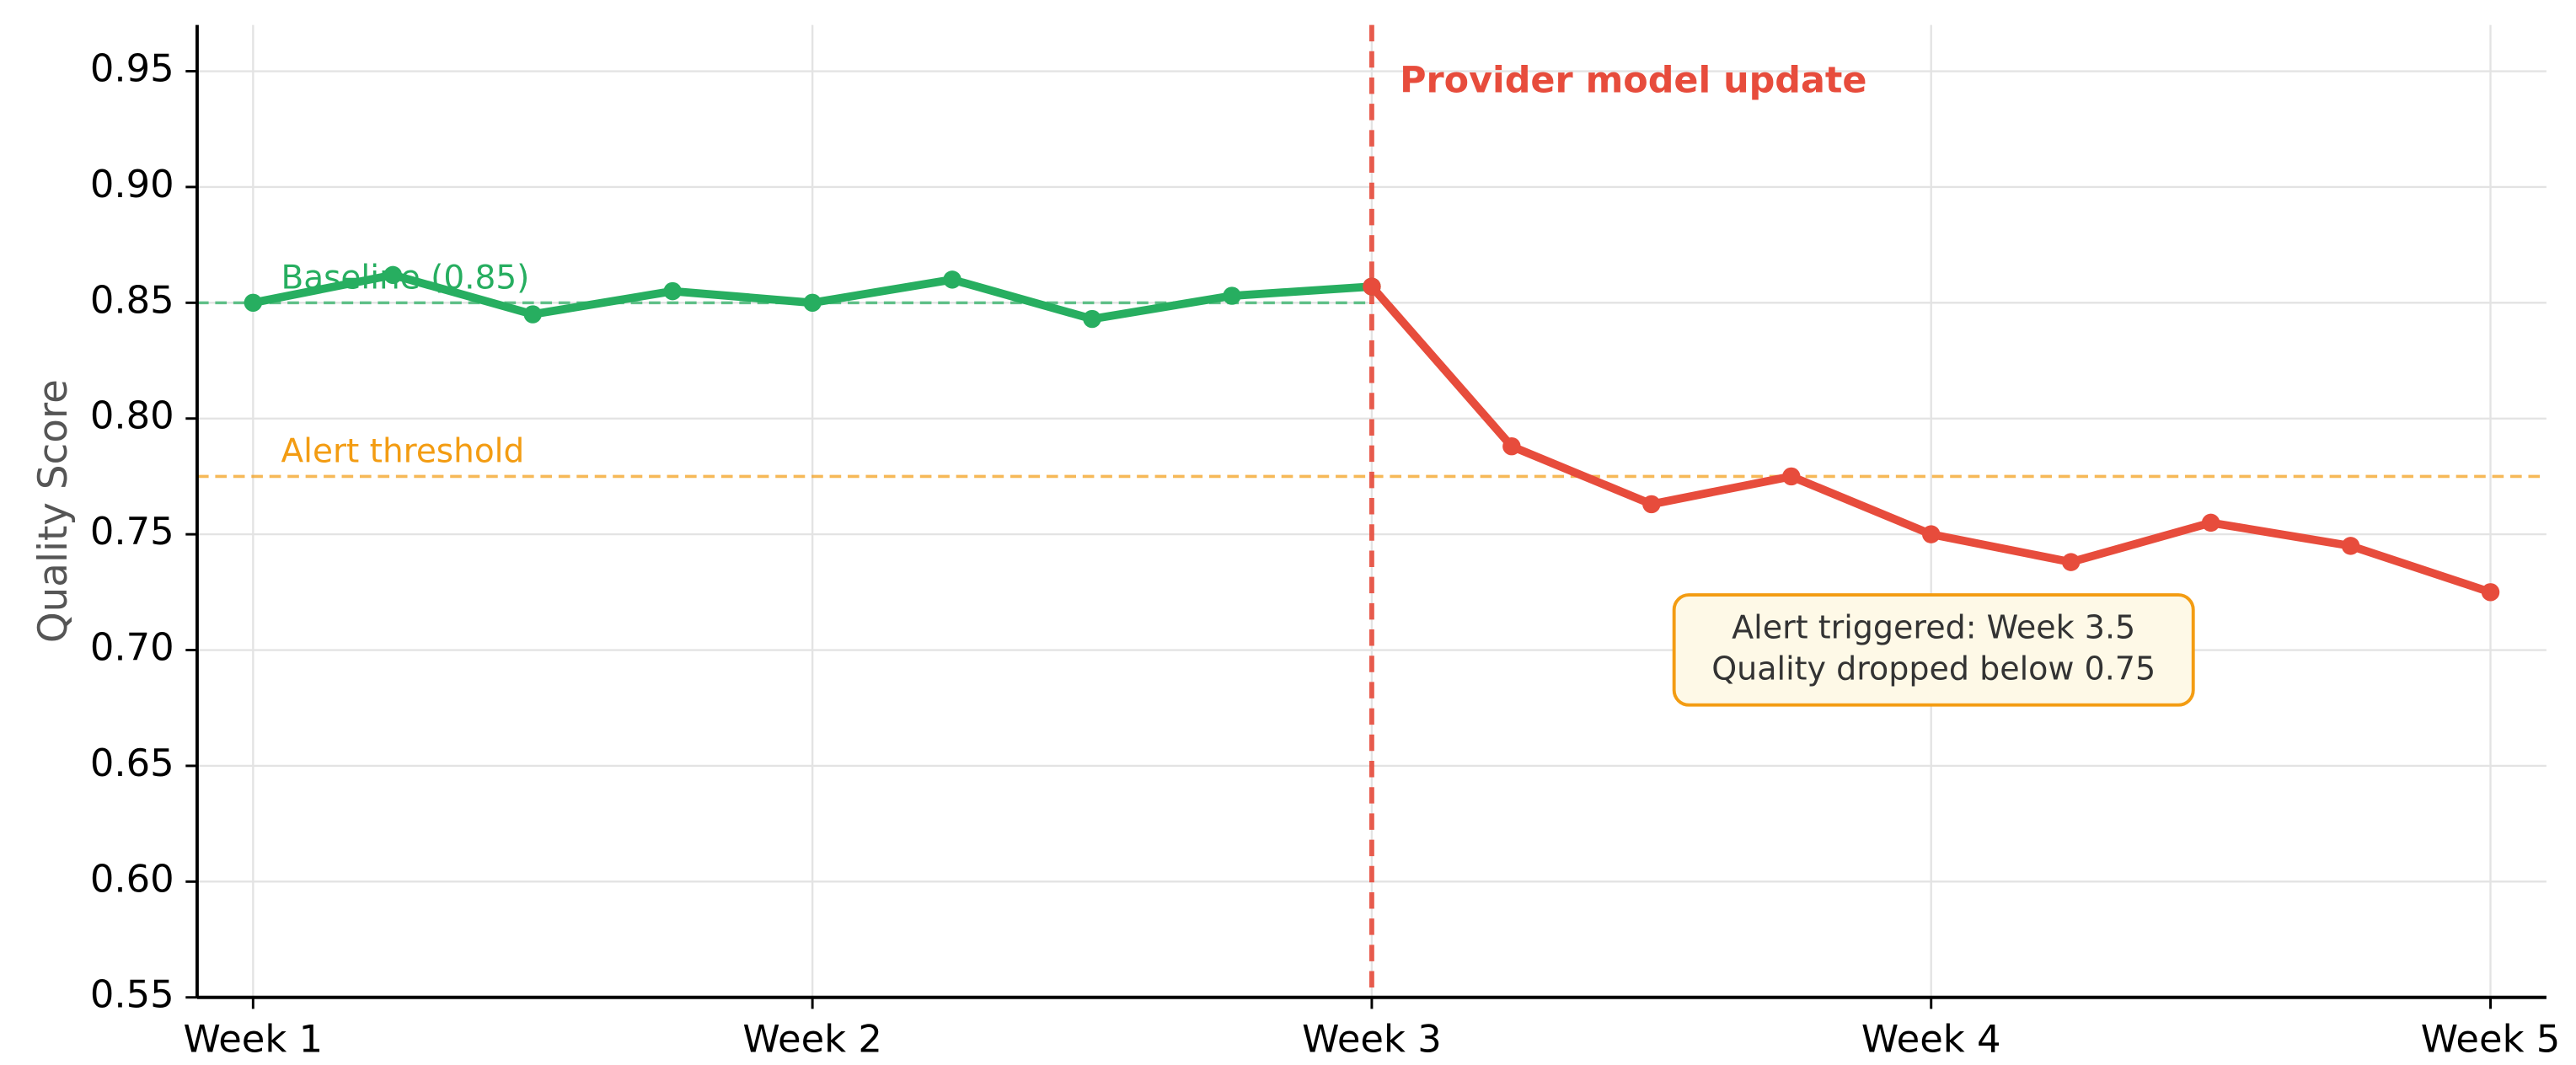  What do you see at coordinates (132, 184) in the screenshot?
I see `y-tick-label: 0.90` at bounding box center [132, 184].